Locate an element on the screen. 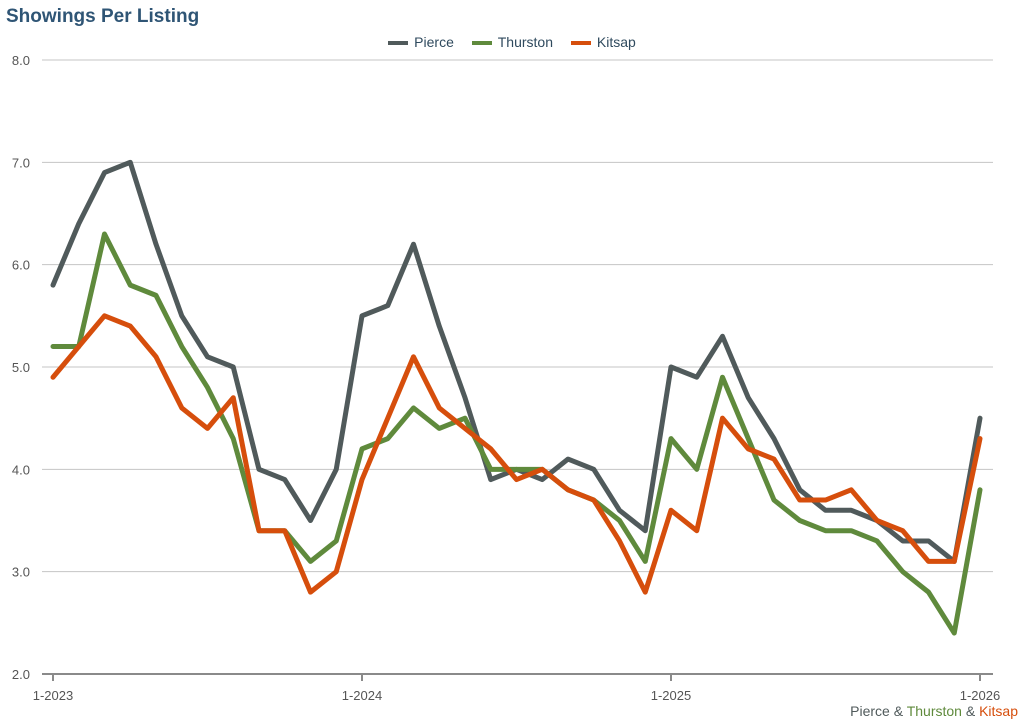 The image size is (1024, 723). footer-credit: Pierce & Thurston & Kitsap is located at coordinates (934, 711).